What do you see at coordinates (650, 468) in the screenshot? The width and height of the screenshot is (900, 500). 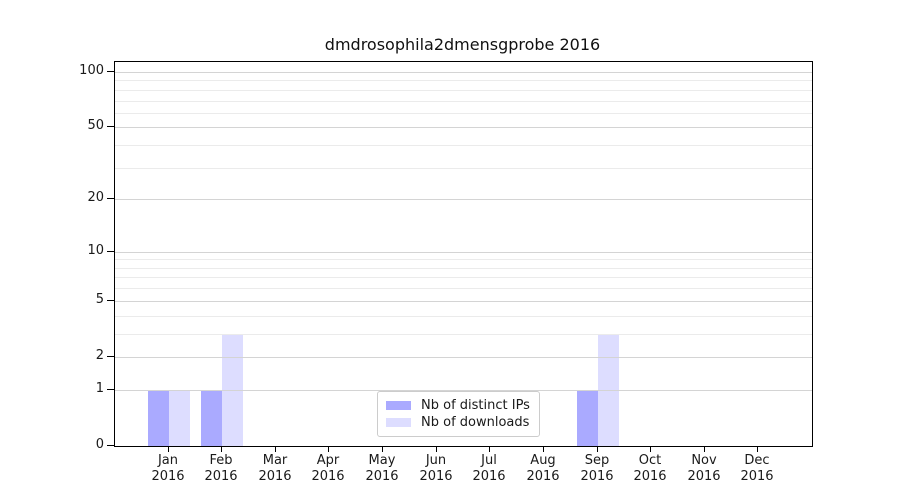 I see `x-tick-label-oct-2016: Oct 2016` at bounding box center [650, 468].